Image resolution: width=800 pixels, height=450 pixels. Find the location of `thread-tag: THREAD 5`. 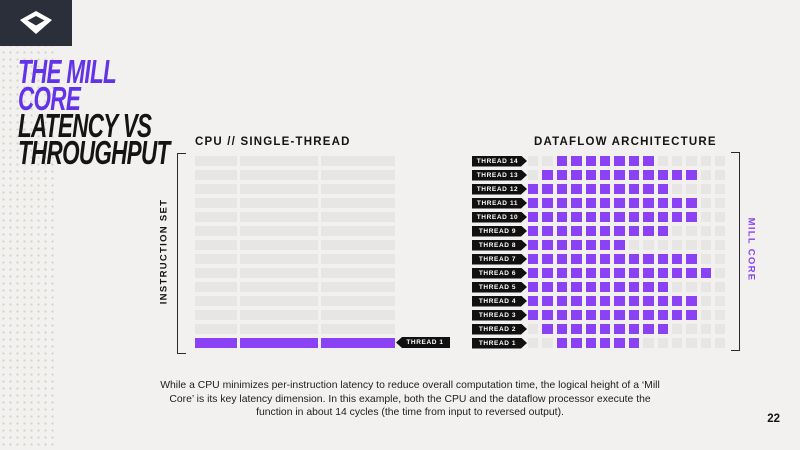

thread-tag: THREAD 5 is located at coordinates (499, 287).